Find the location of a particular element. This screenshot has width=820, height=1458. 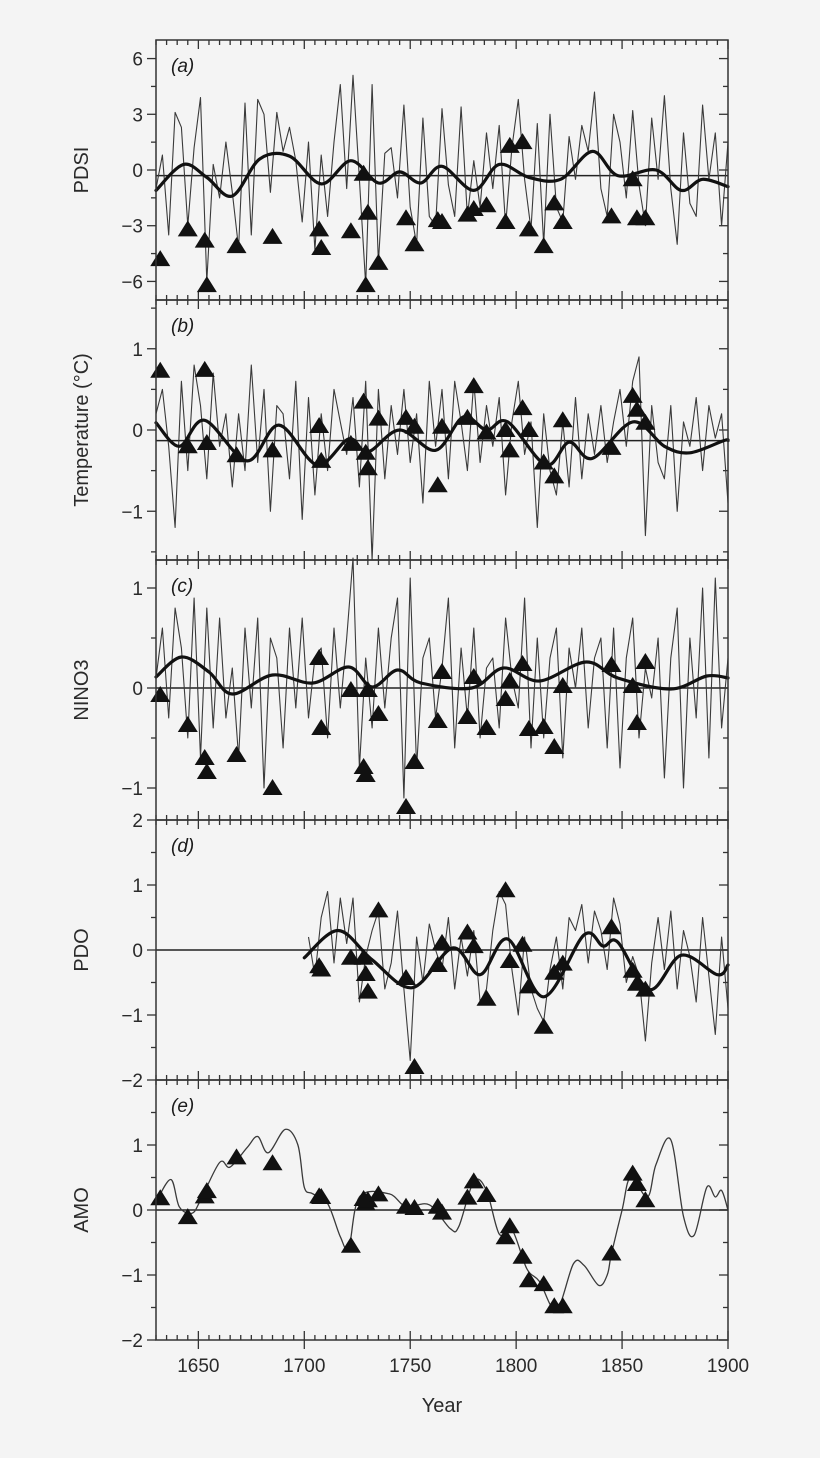

panel-label: (b) is located at coordinates (182, 326).